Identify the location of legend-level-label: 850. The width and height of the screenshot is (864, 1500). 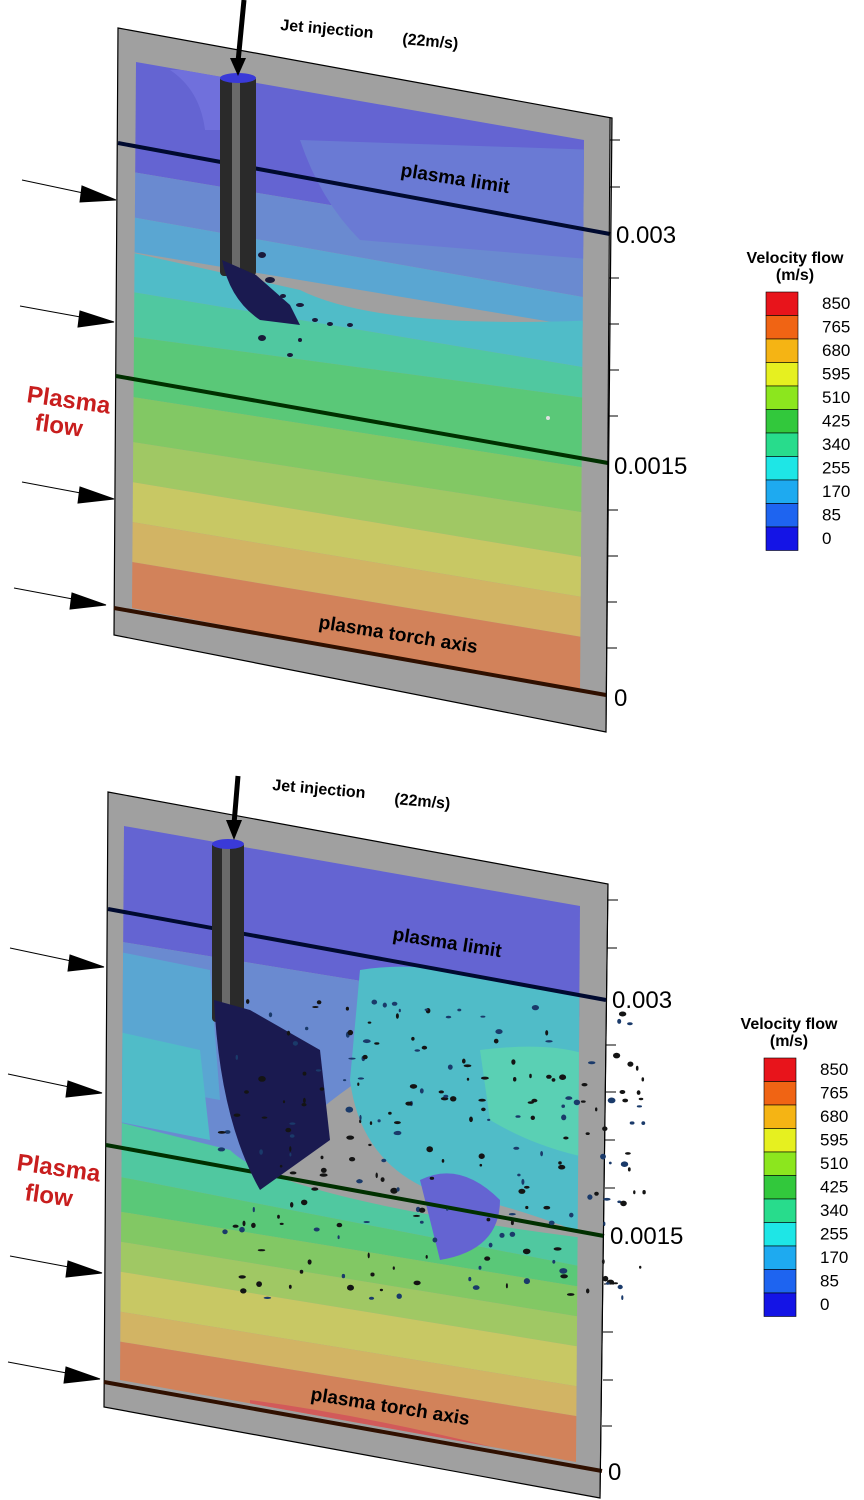
(836, 303).